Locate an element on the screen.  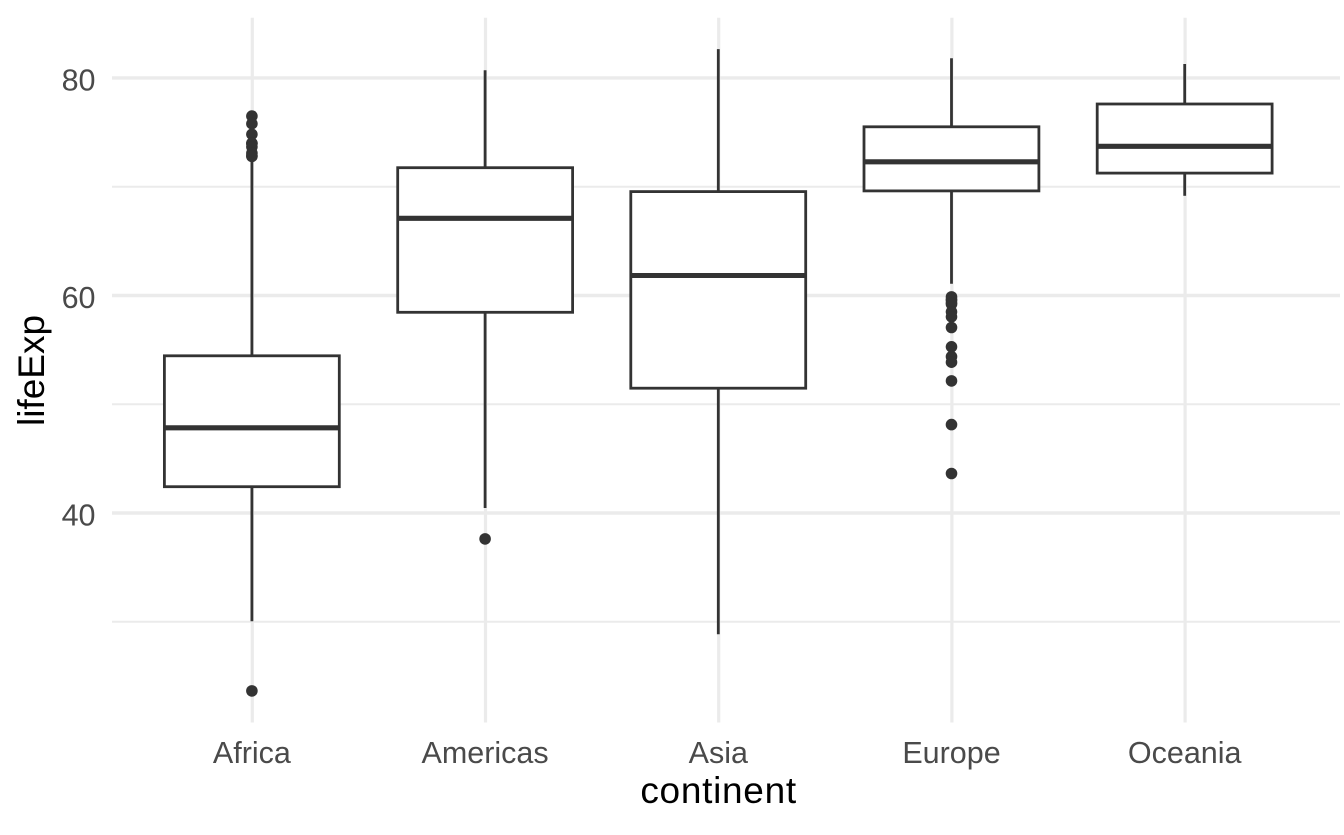
svg-text: Asia is located at coordinates (718, 753).